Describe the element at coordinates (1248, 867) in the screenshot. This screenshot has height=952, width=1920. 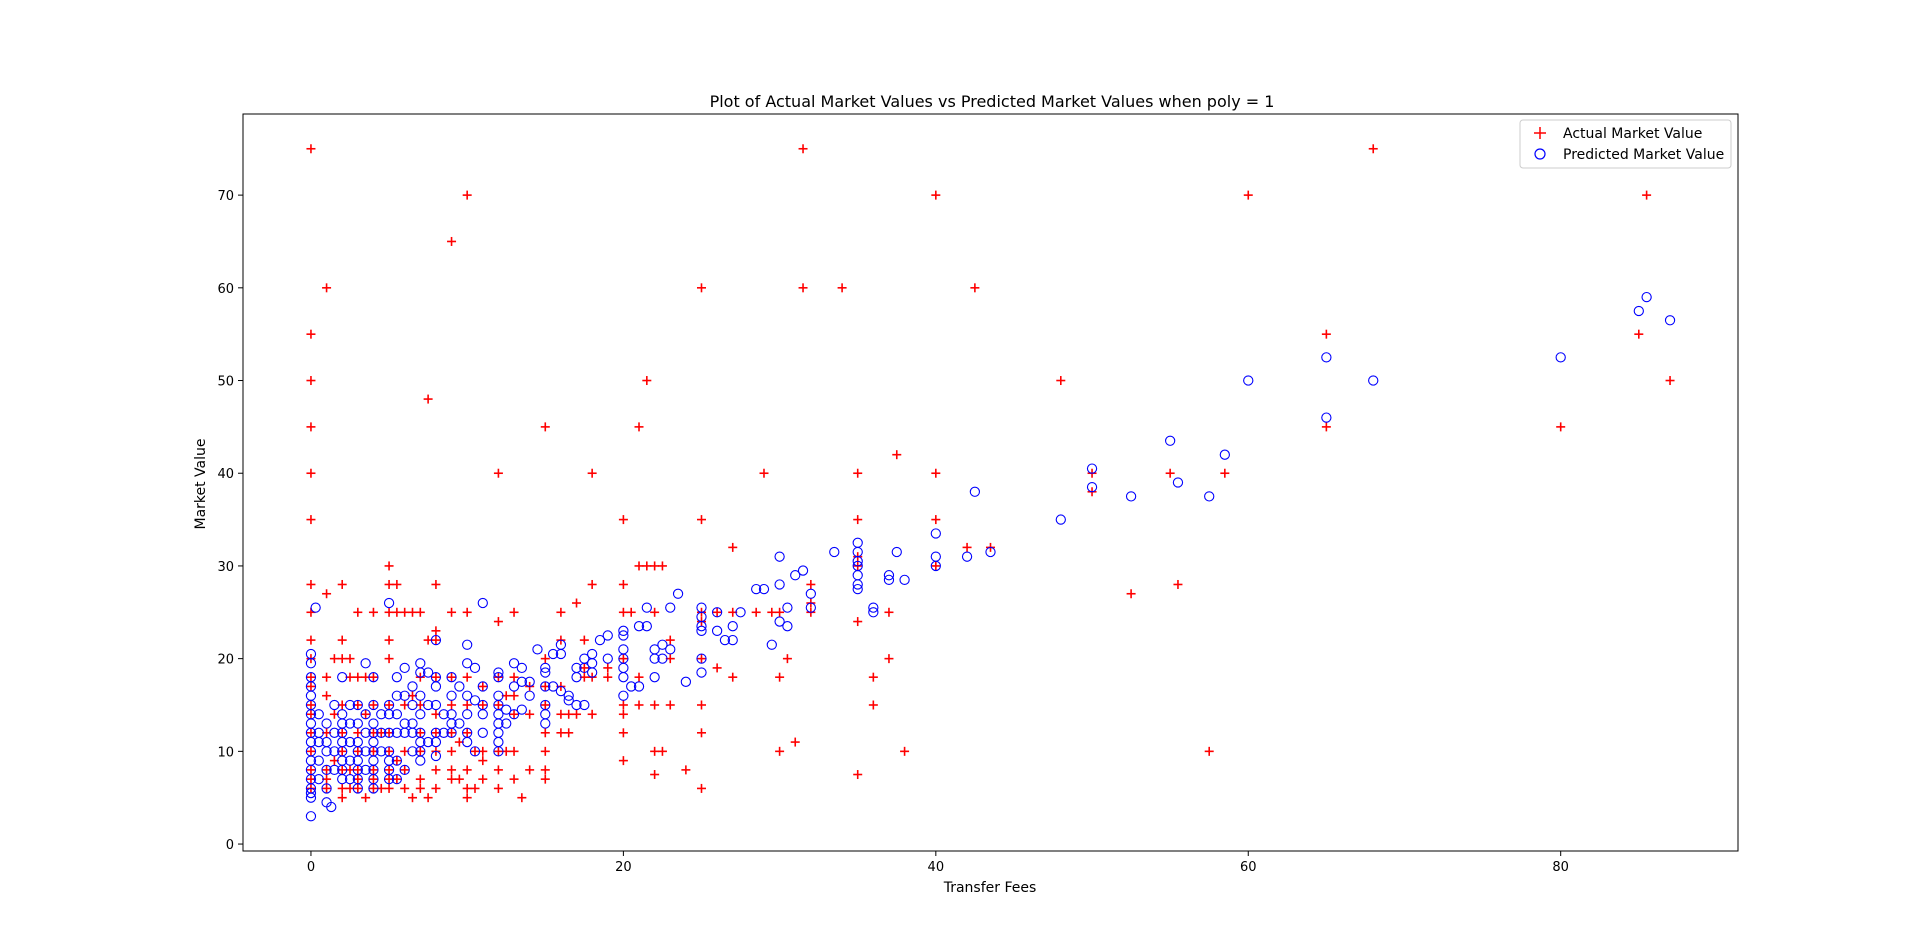
I see `x-tick-label: 60` at that location.